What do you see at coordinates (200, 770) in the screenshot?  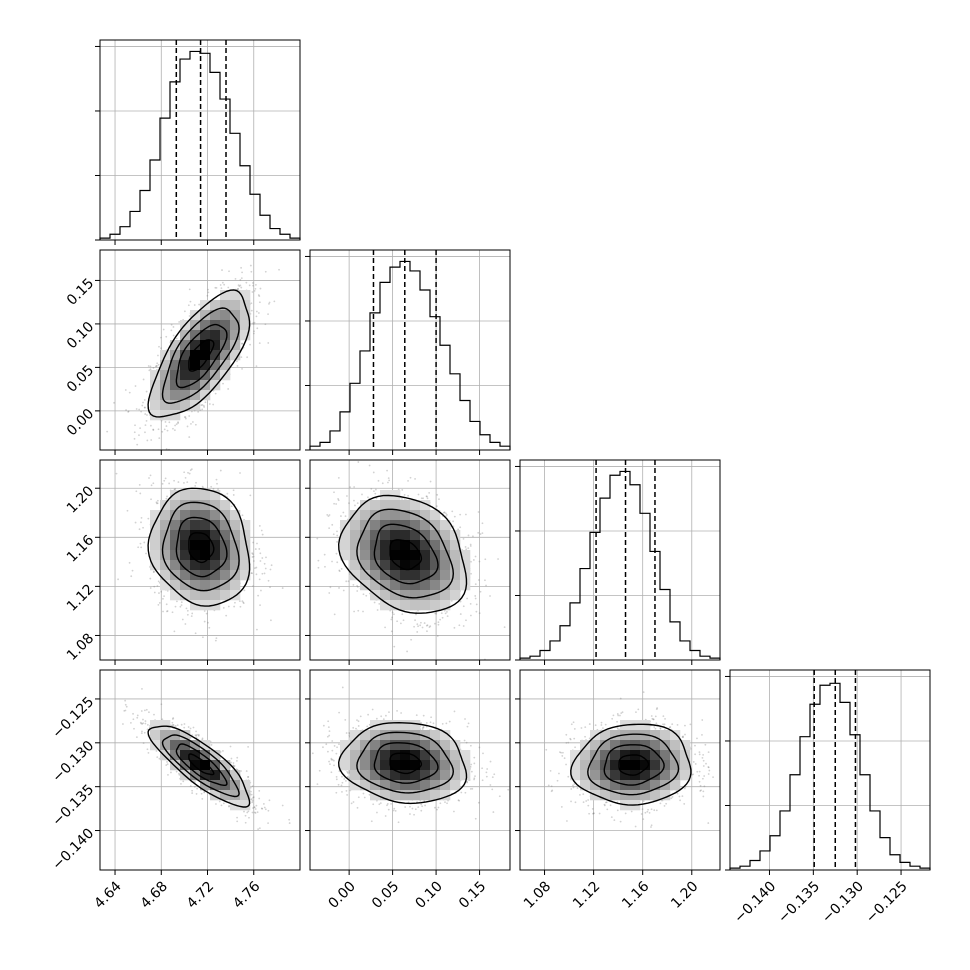 I see `panel-content` at bounding box center [200, 770].